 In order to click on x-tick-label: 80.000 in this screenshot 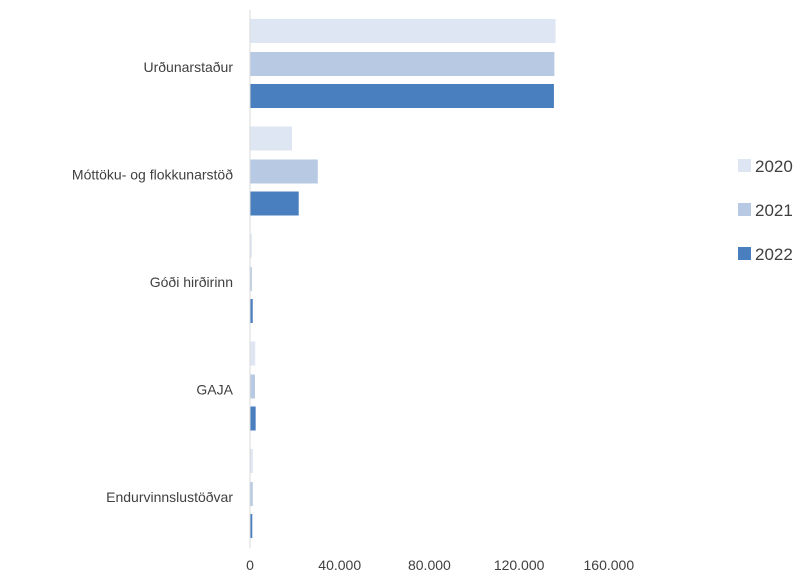, I will do `click(429, 565)`.